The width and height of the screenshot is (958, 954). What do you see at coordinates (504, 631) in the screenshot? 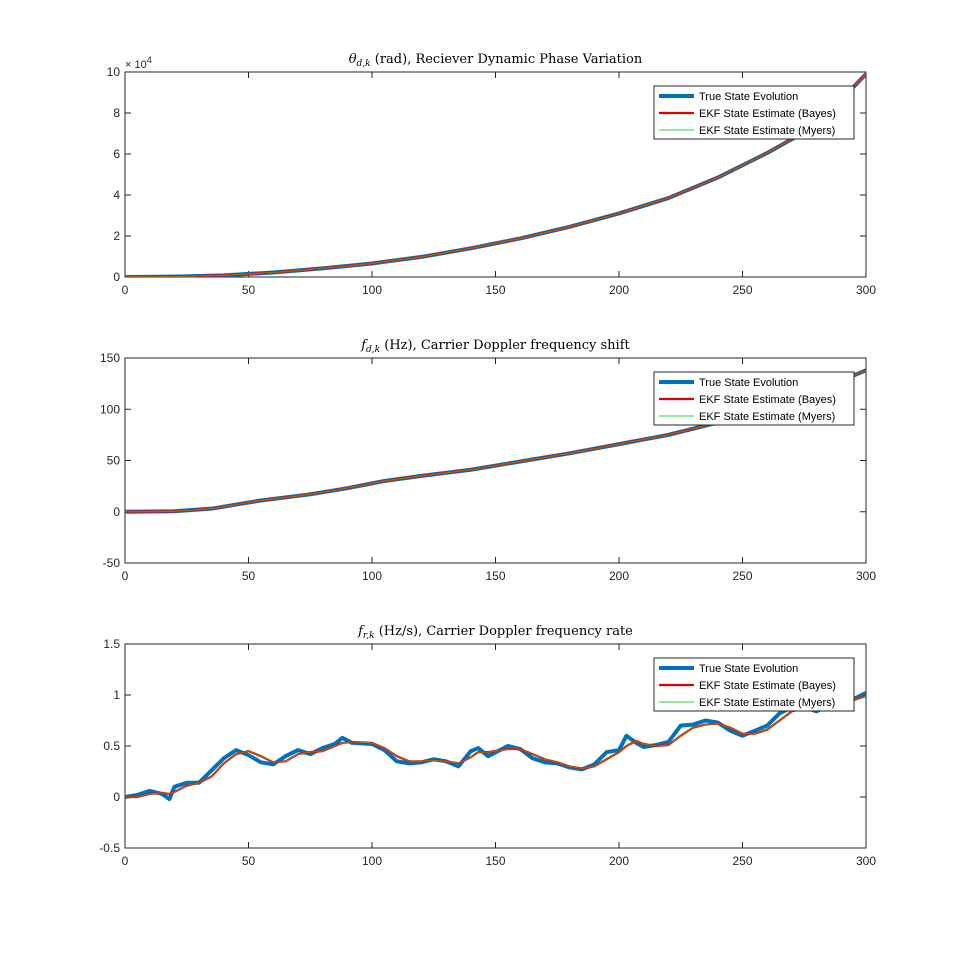
I see `title-text: (Hz/s), Carrier Doppler frequency rate` at bounding box center [504, 631].